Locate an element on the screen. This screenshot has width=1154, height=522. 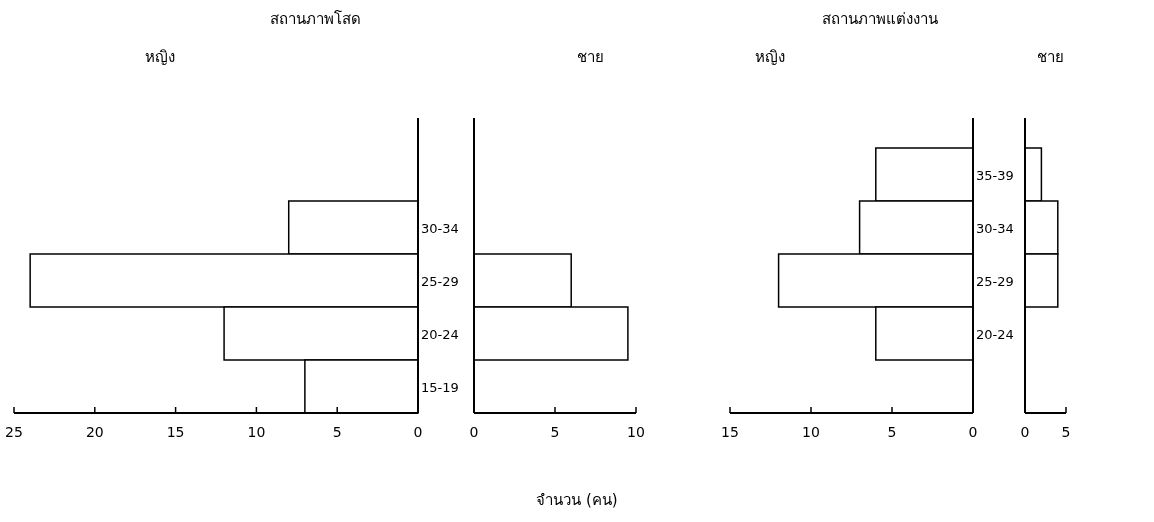
x-axis-title: จำนวน (คน) is located at coordinates (577, 500).